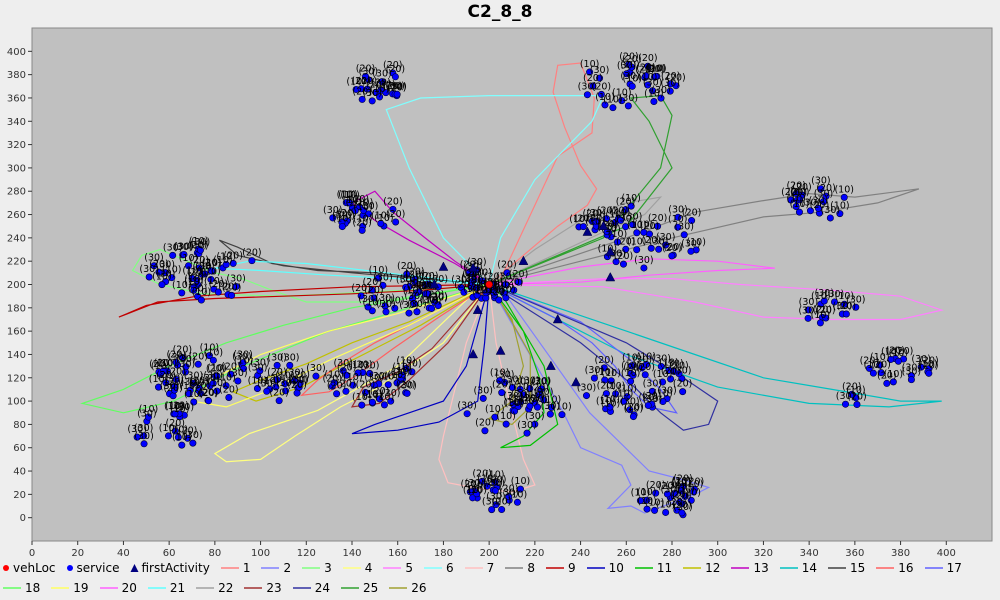  I want to click on legend-item: 15, so click(846, 568).